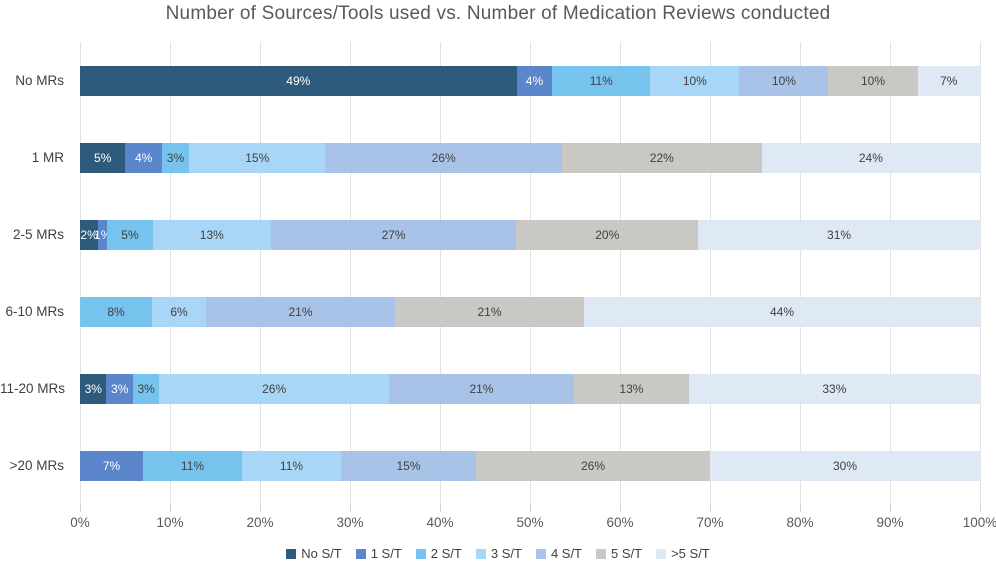 The height and width of the screenshot is (569, 996). Describe the element at coordinates (498, 553) in the screenshot. I see `legend: No S/T 1 S/T 2 S/T 3 S/T 4 S/T 5 S/T >5 S/T` at that location.